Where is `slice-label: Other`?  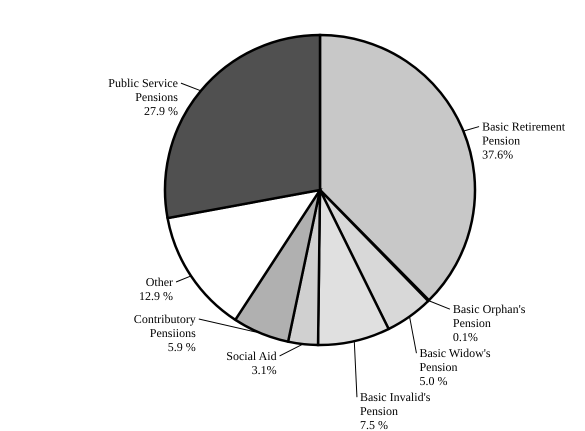 slice-label: Other is located at coordinates (160, 281).